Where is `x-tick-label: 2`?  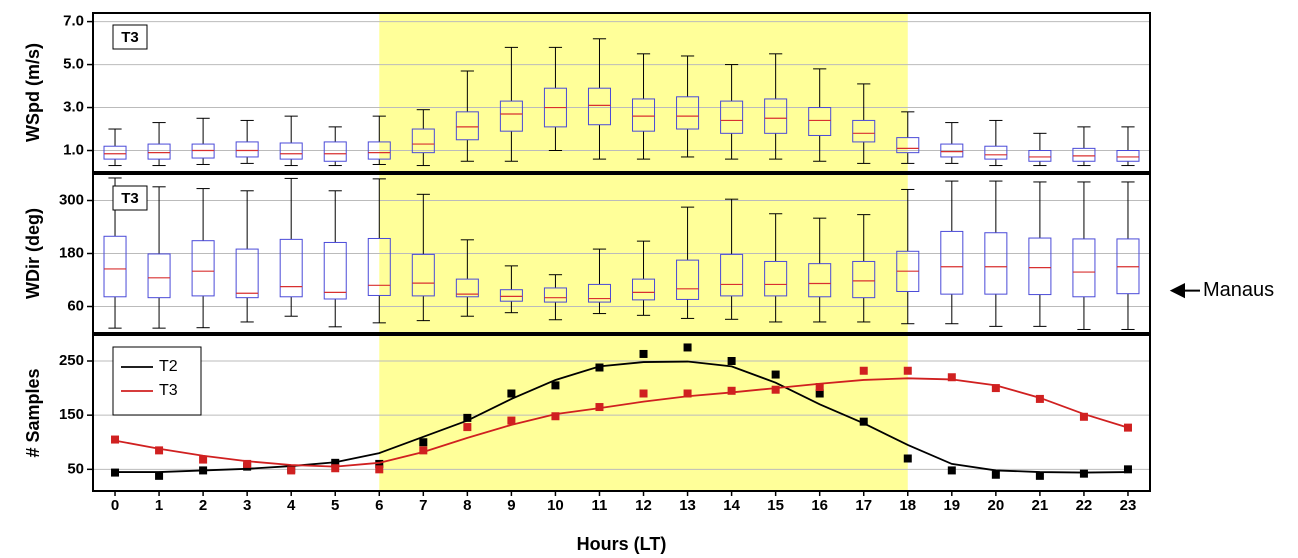 x-tick-label: 2 is located at coordinates (203, 505).